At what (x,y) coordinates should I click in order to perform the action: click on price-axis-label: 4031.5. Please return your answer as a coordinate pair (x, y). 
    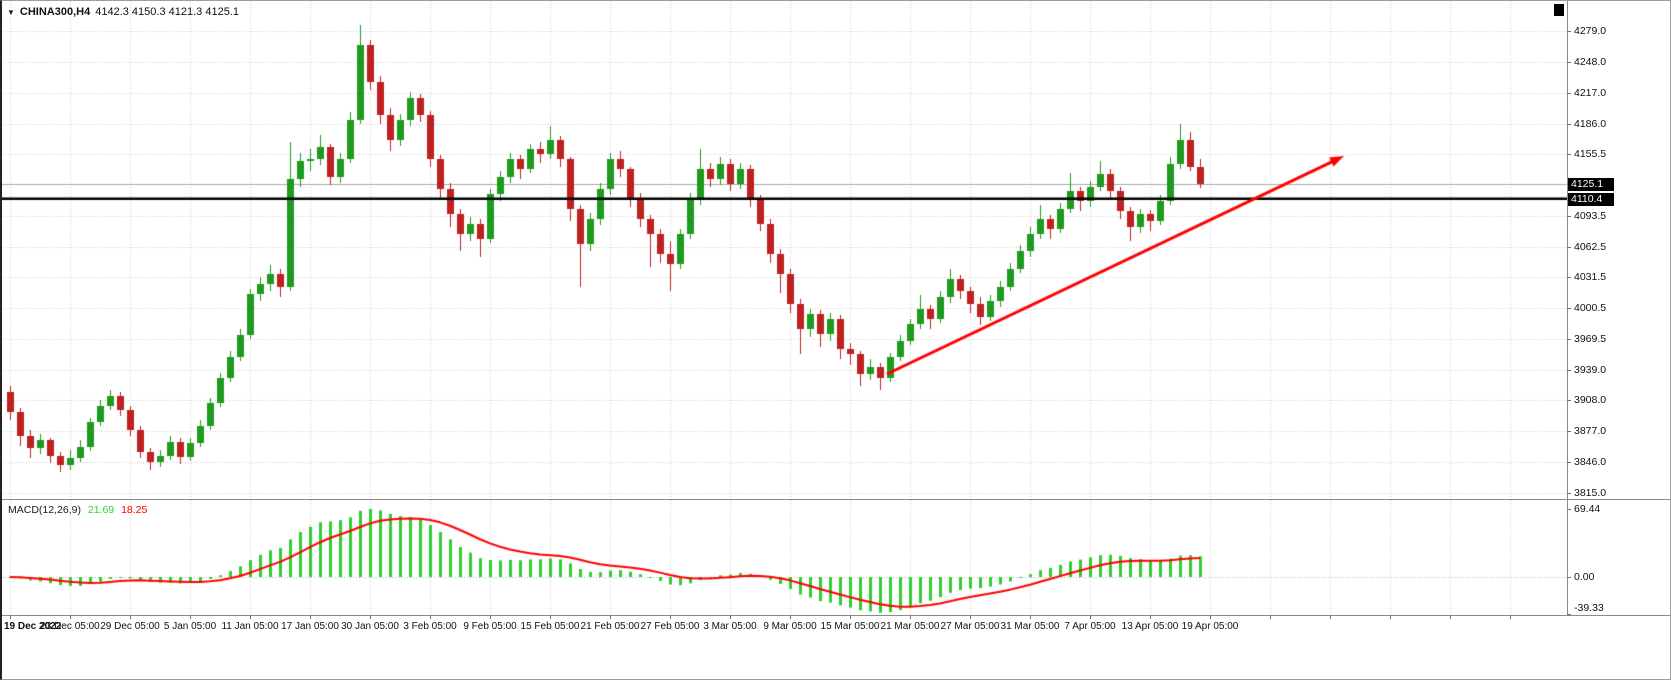
    Looking at the image, I should click on (1590, 277).